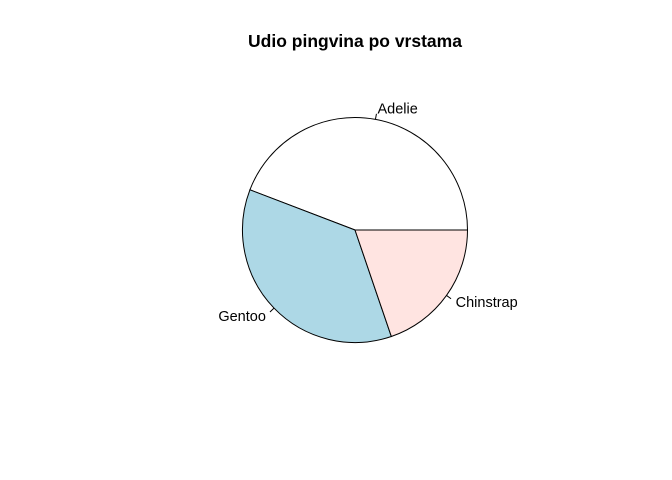  Describe the element at coordinates (375, 116) in the screenshot. I see `pie-leader-adelie` at that location.